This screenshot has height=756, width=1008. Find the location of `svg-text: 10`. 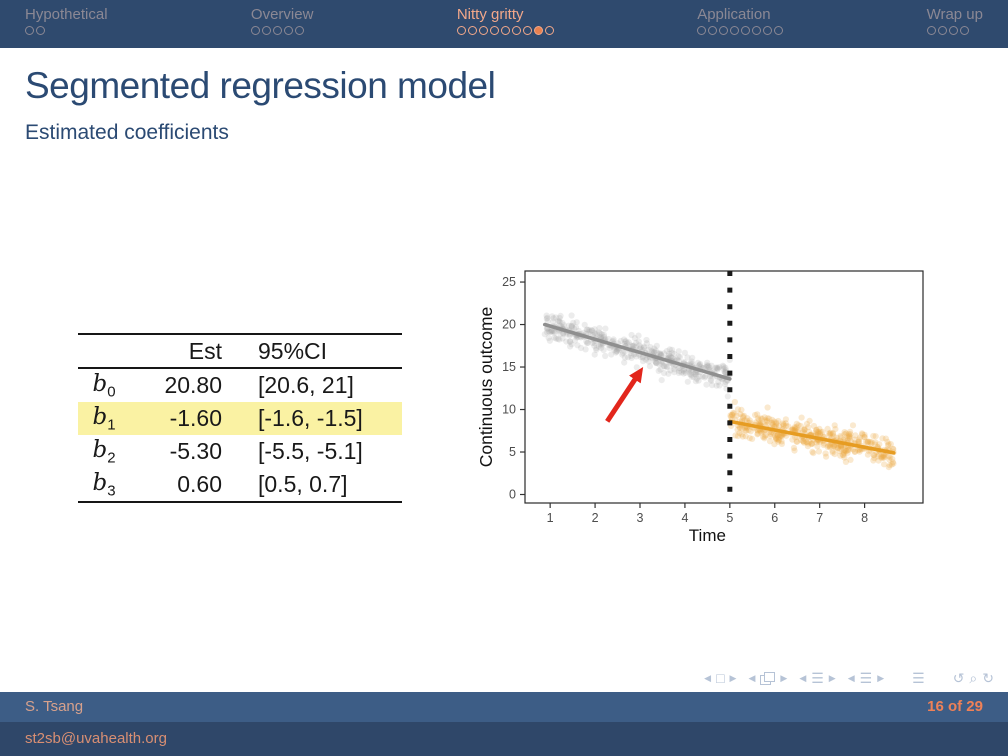

svg-text: 10 is located at coordinates (509, 410).